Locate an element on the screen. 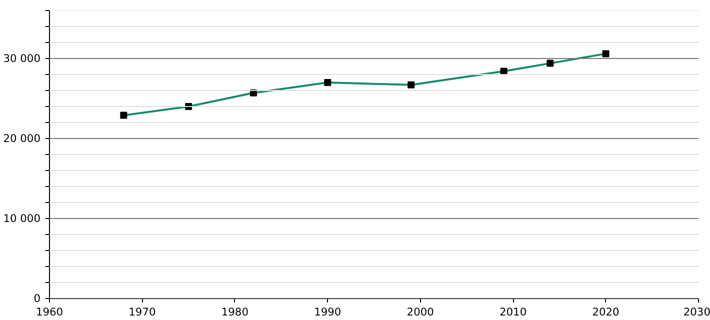 This screenshot has width=710, height=320. x-tick-label: 2010 is located at coordinates (513, 312).